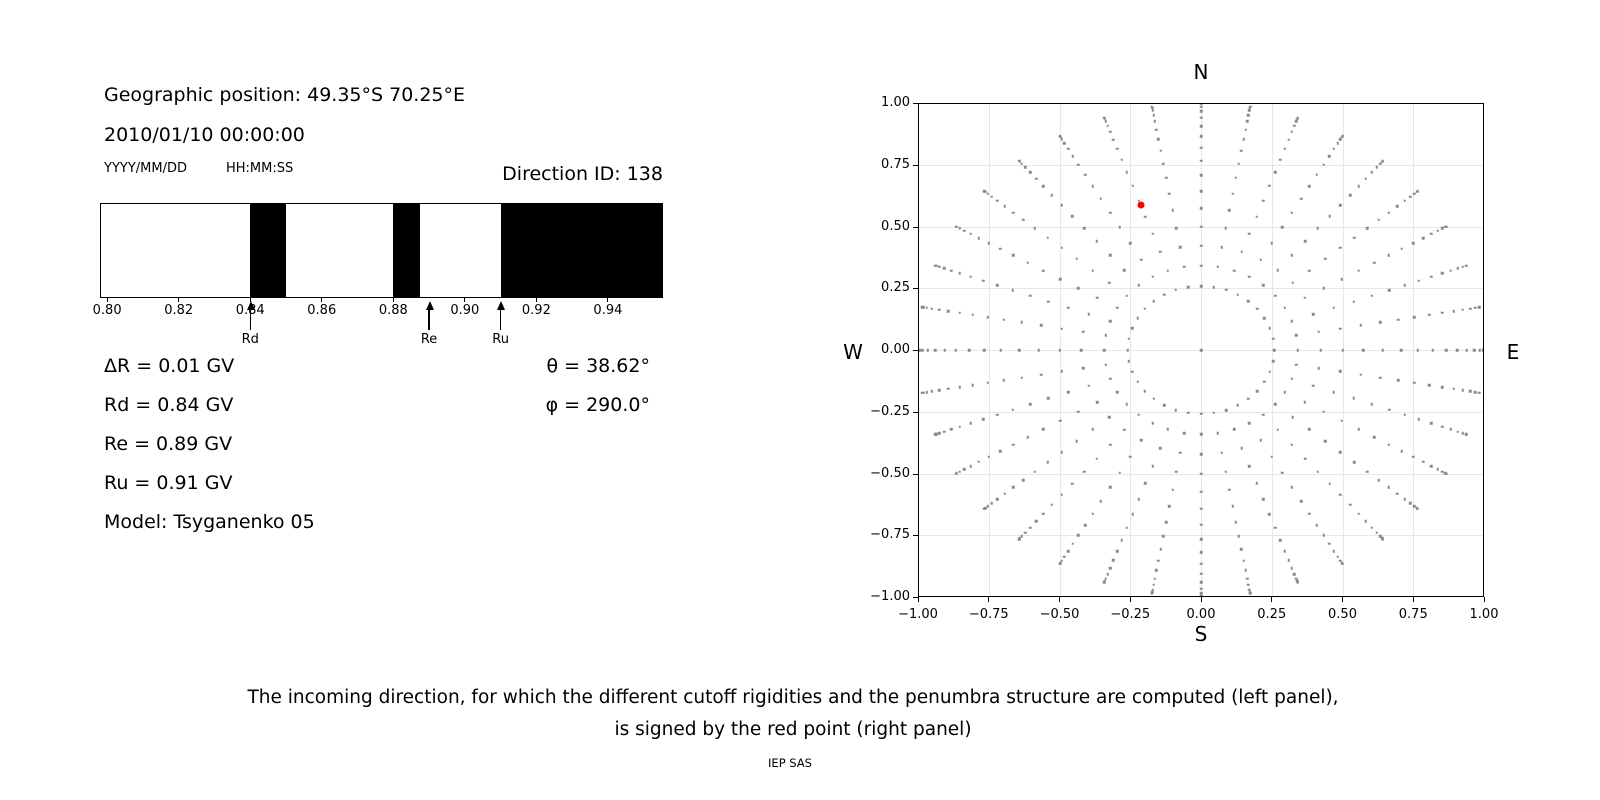  What do you see at coordinates (597, 405) in the screenshot?
I see `phi-value: φ = 290.0°` at bounding box center [597, 405].